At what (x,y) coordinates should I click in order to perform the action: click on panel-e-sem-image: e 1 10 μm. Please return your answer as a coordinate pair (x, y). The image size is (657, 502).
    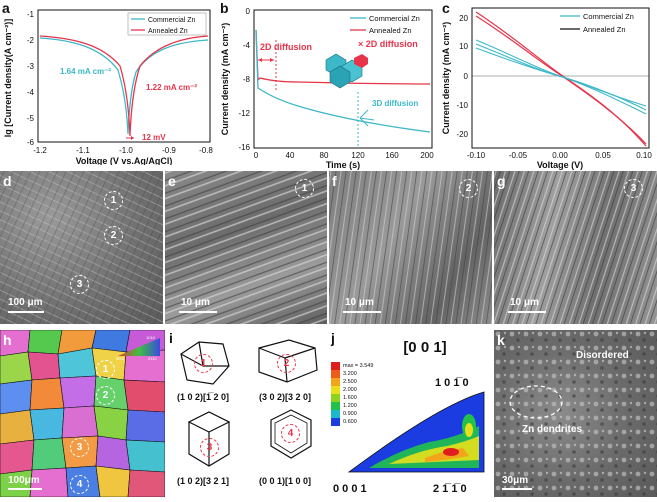
    Looking at the image, I should click on (246, 247).